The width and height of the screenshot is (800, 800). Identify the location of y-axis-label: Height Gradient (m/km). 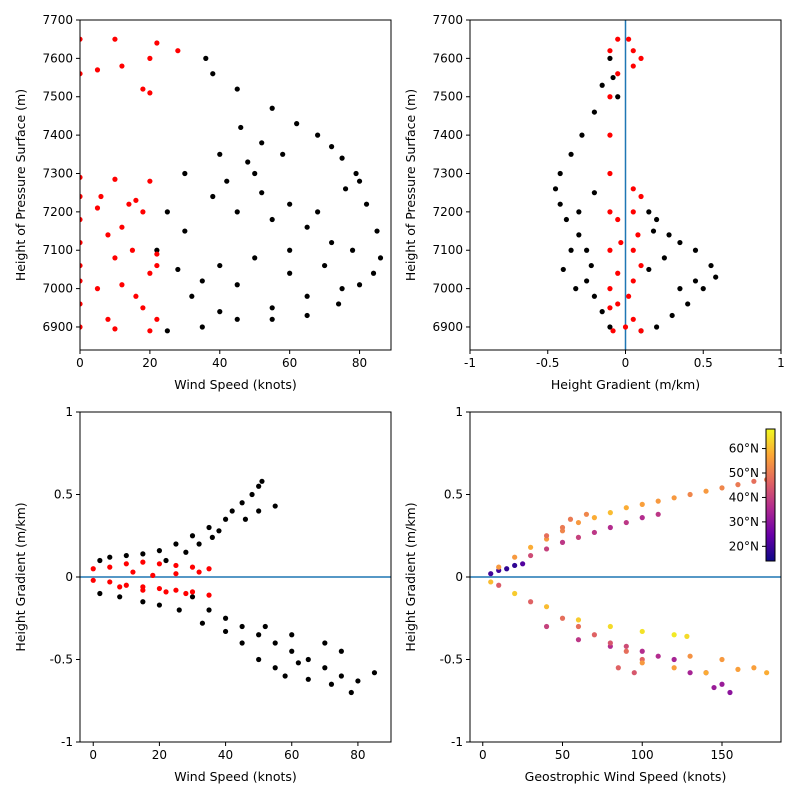
(20, 576).